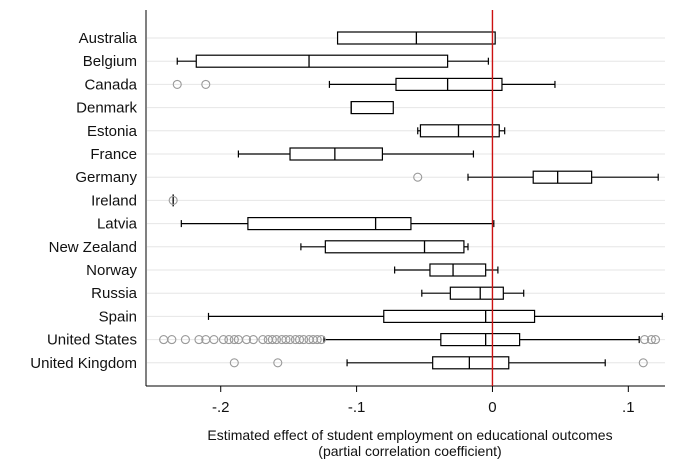  Describe the element at coordinates (106, 108) in the screenshot. I see `y-category-label: Denmark` at that location.